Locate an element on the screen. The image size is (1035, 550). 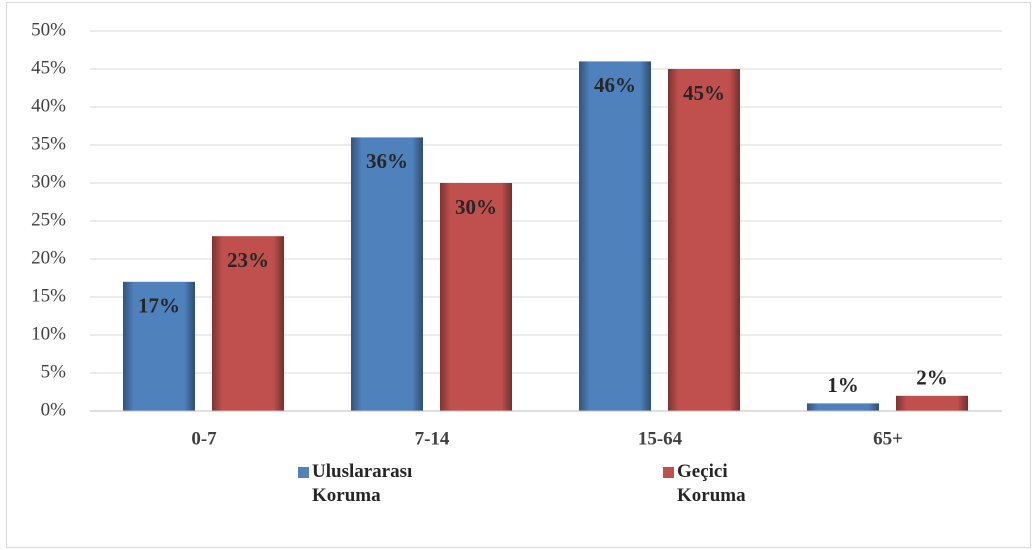
data-label: 1% is located at coordinates (843, 385).